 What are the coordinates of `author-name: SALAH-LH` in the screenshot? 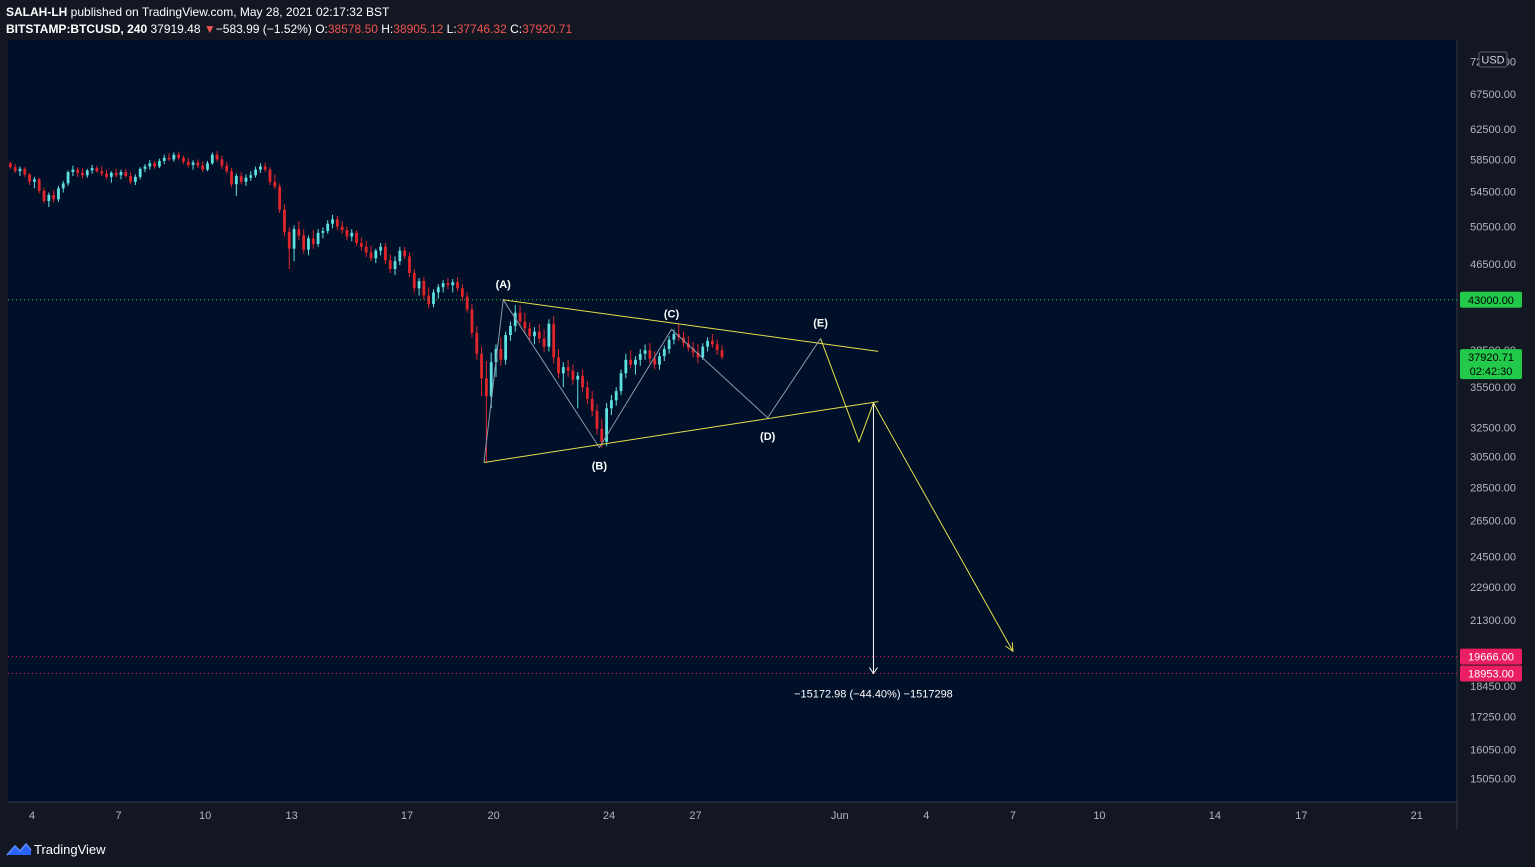 It's located at (37, 12).